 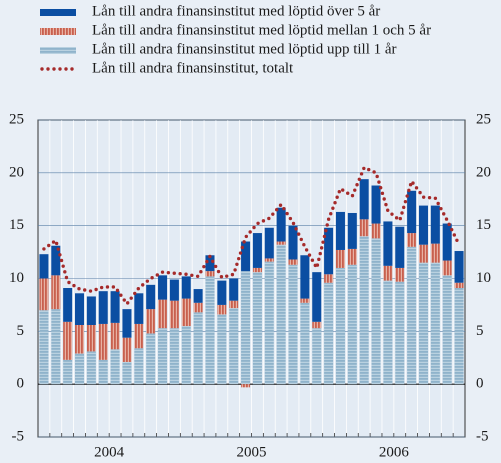 I want to click on y2-tick-label: 0, so click(x=480, y=384).